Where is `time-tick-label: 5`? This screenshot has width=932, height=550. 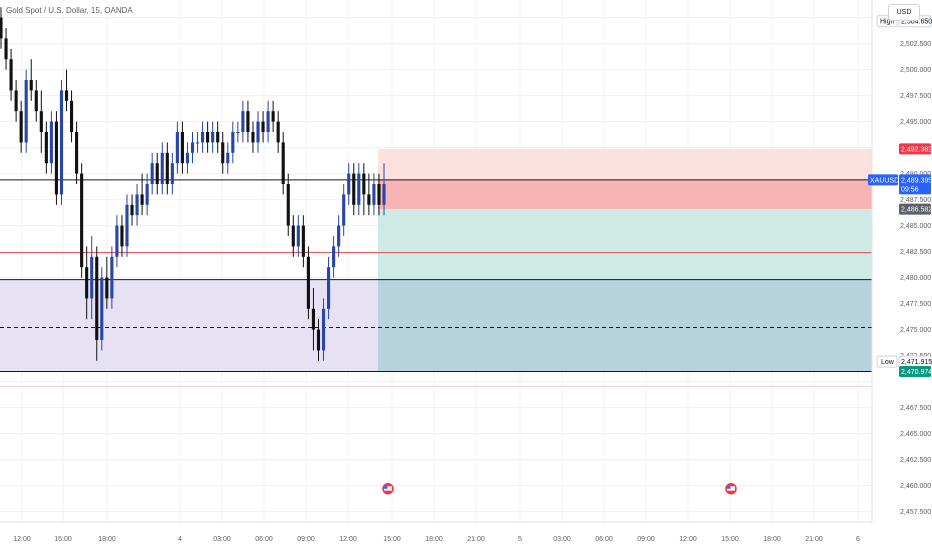
time-tick-label: 5 is located at coordinates (520, 539).